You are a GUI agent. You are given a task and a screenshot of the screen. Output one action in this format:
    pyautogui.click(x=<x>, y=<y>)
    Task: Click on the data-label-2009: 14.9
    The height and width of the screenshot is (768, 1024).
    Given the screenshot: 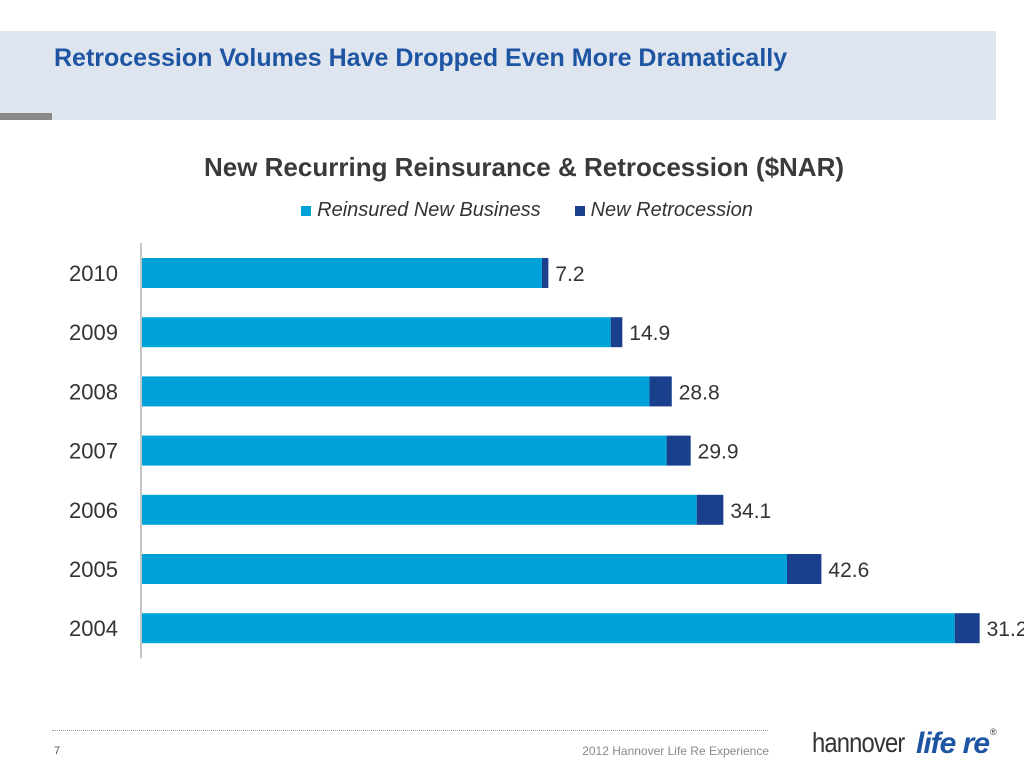 What is the action you would take?
    pyautogui.click(x=649, y=333)
    